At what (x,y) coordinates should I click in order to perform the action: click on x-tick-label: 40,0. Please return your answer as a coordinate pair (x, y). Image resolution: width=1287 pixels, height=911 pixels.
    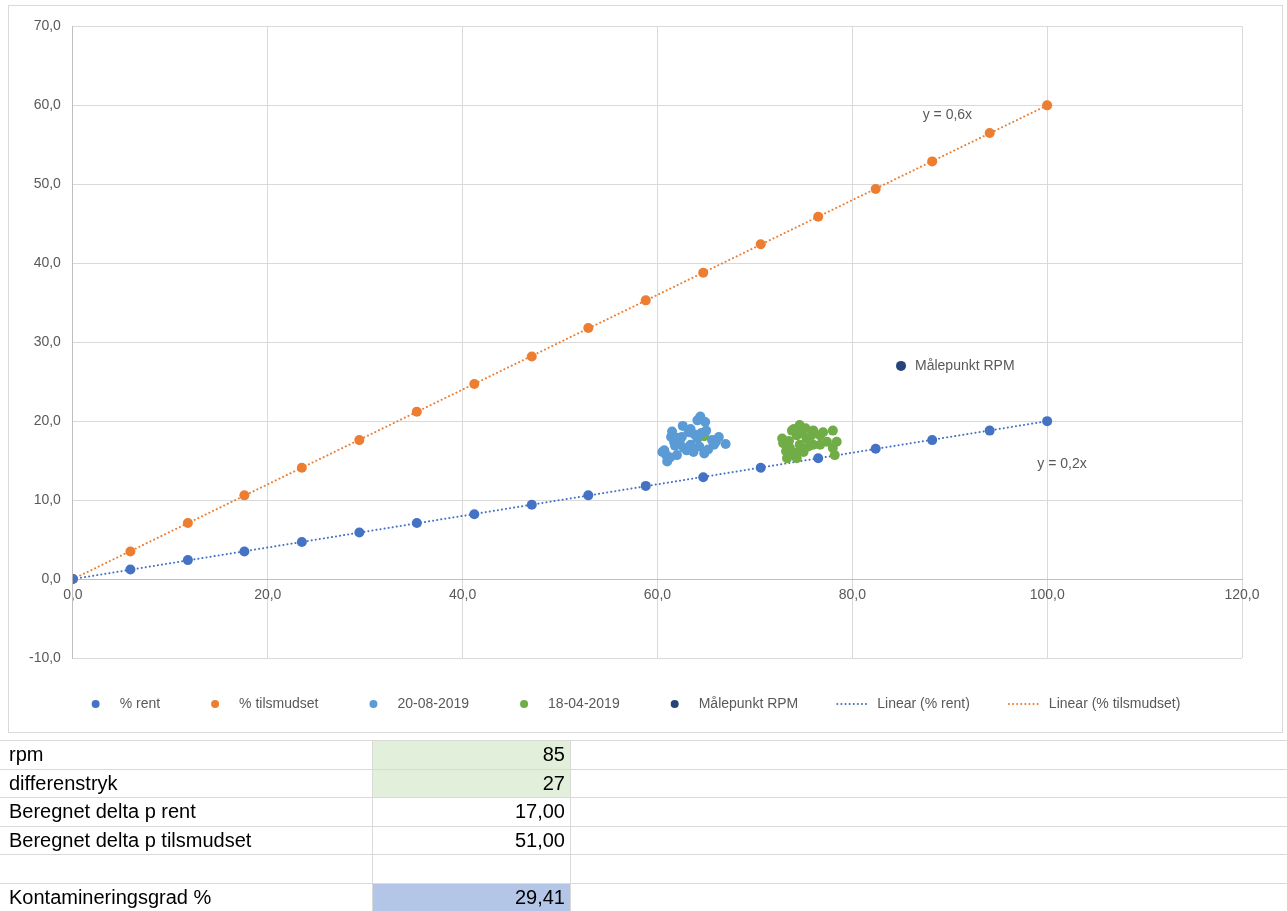
    Looking at the image, I should click on (462, 594).